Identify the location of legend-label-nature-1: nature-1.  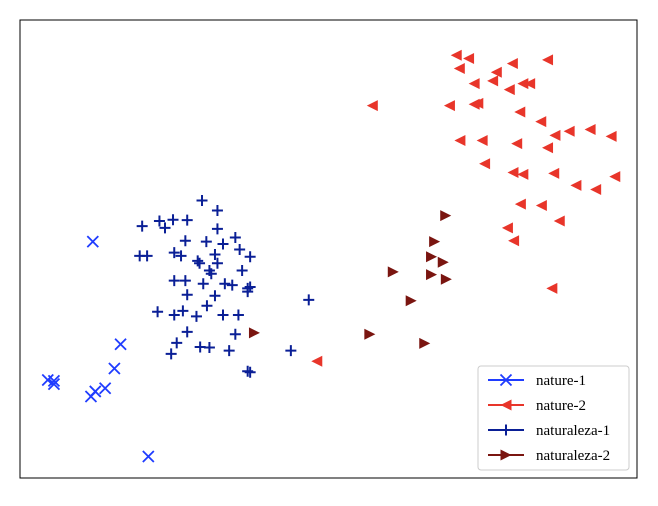
(561, 381).